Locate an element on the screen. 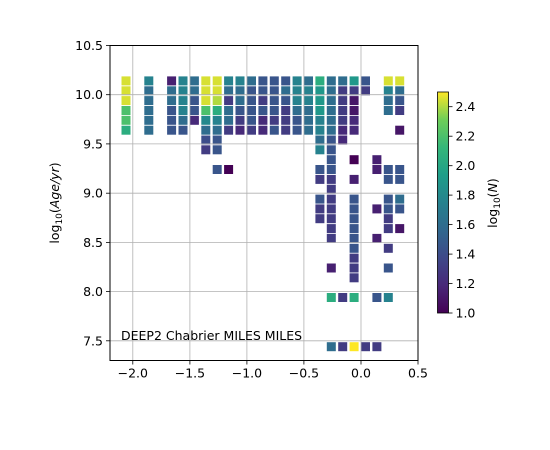 The height and width of the screenshot is (450, 550). colorbar-tick-label: 2.4 is located at coordinates (466, 106).